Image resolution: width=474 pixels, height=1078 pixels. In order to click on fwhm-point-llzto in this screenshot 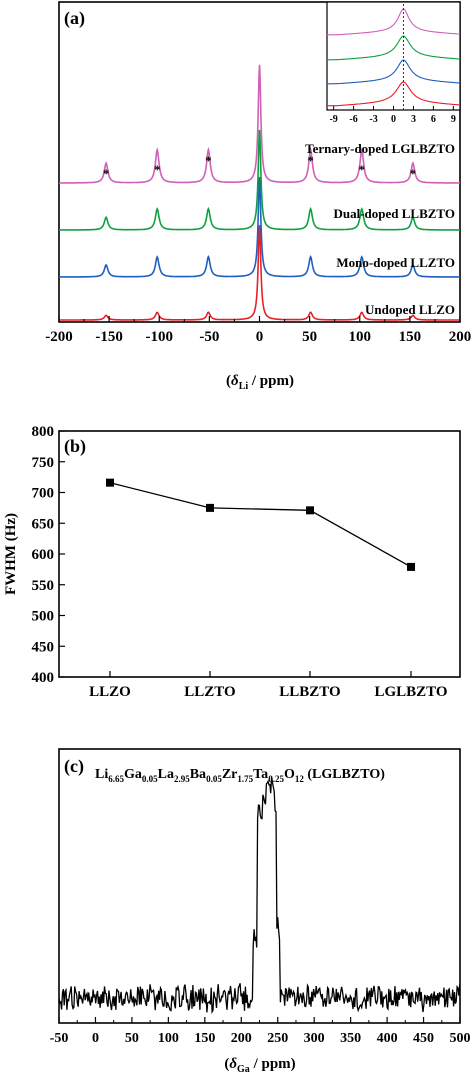, I will do `click(210, 507)`.